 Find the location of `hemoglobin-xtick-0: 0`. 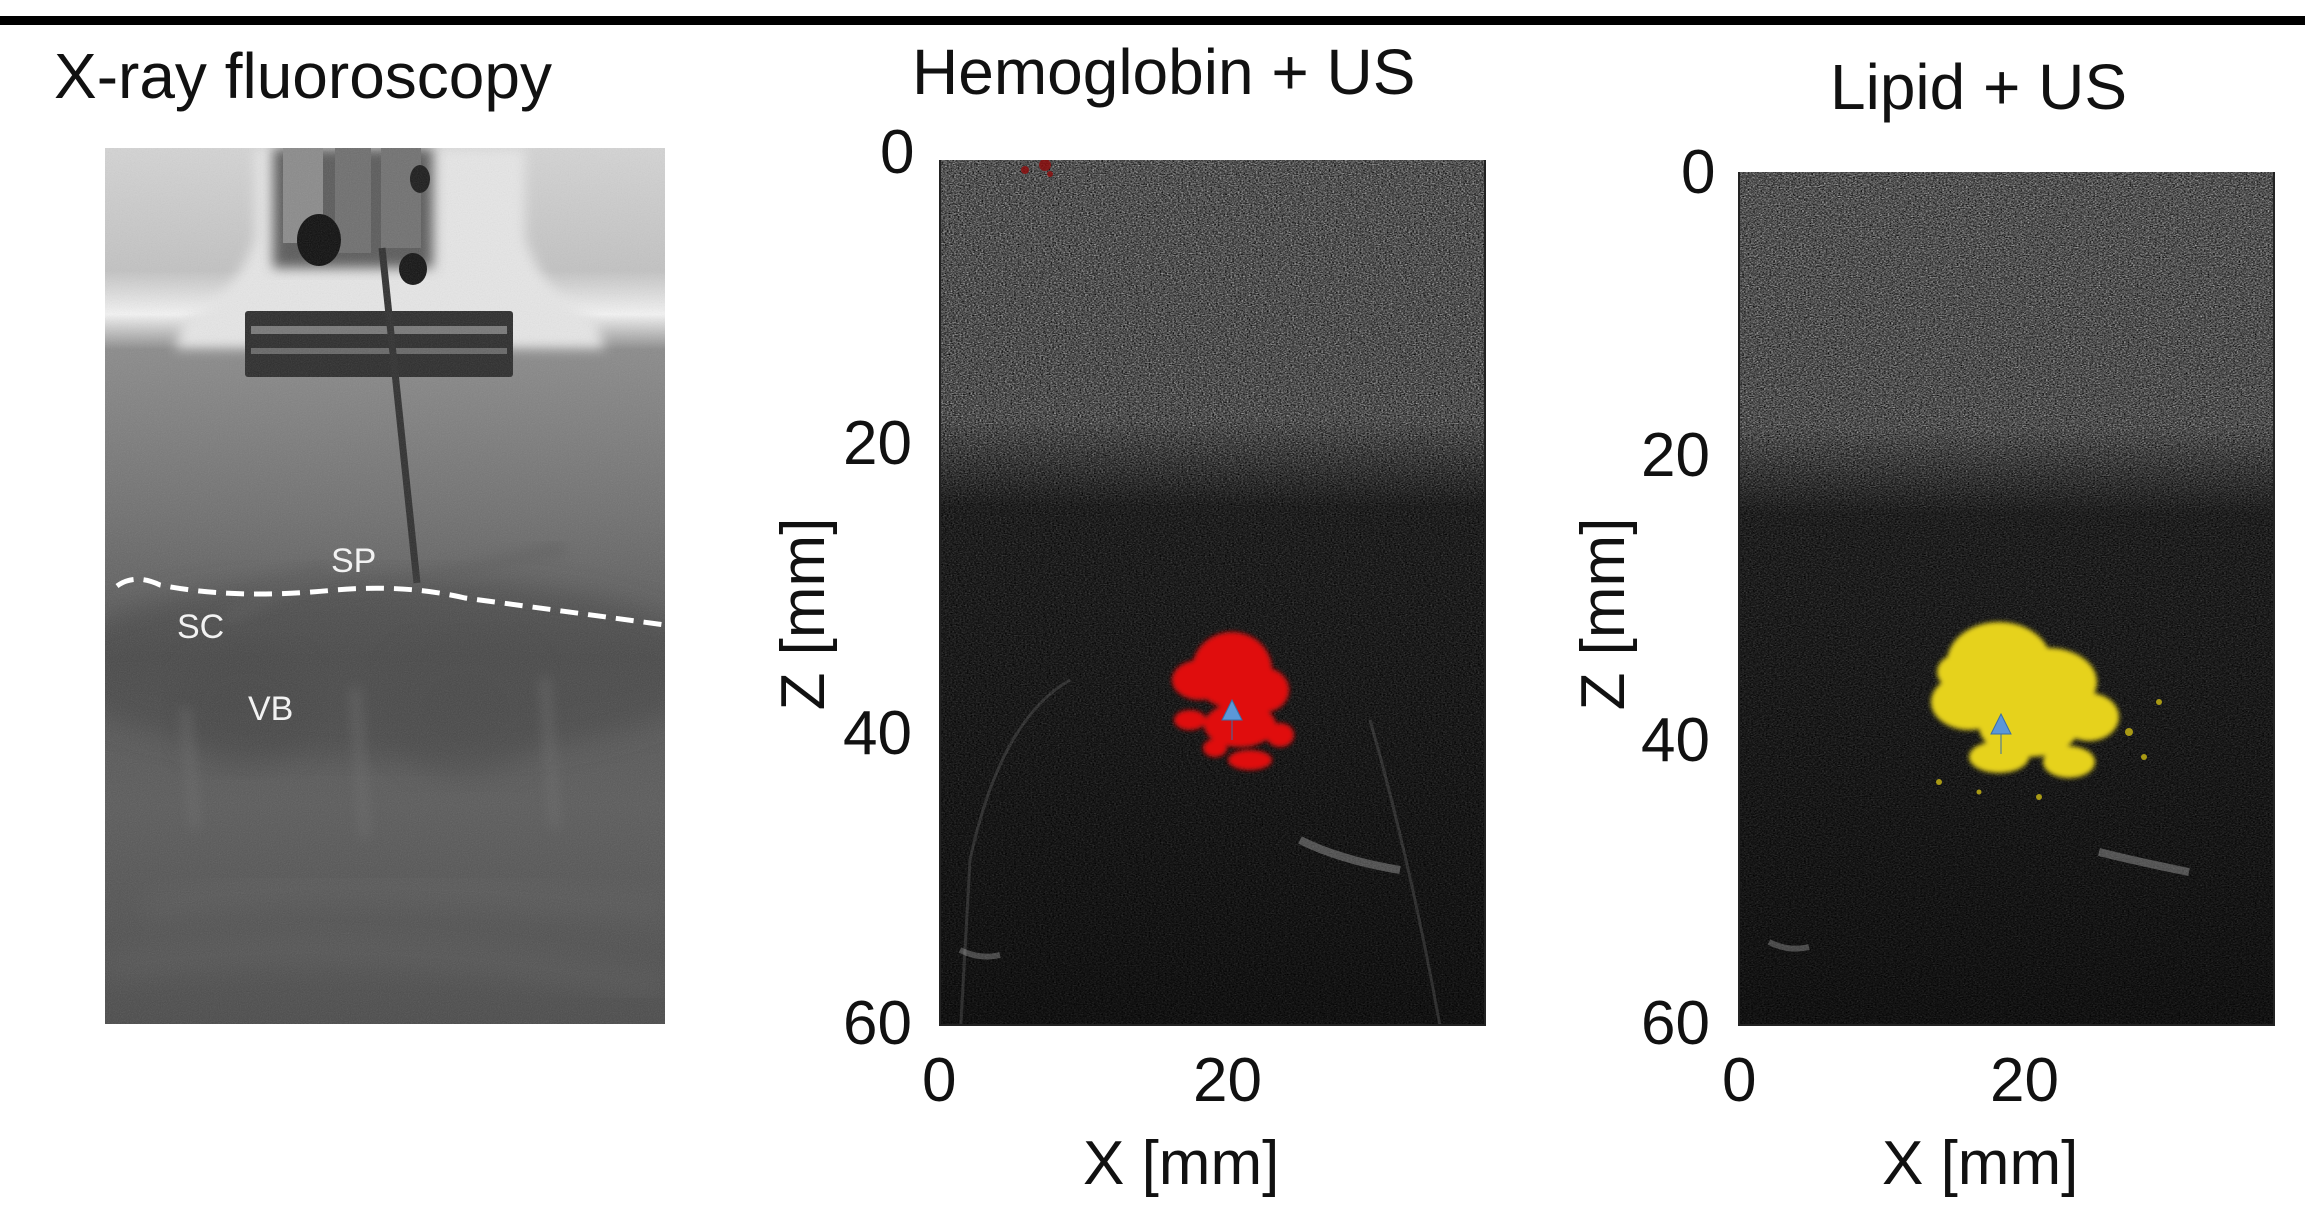

hemoglobin-xtick-0: 0 is located at coordinates (939, 1081).